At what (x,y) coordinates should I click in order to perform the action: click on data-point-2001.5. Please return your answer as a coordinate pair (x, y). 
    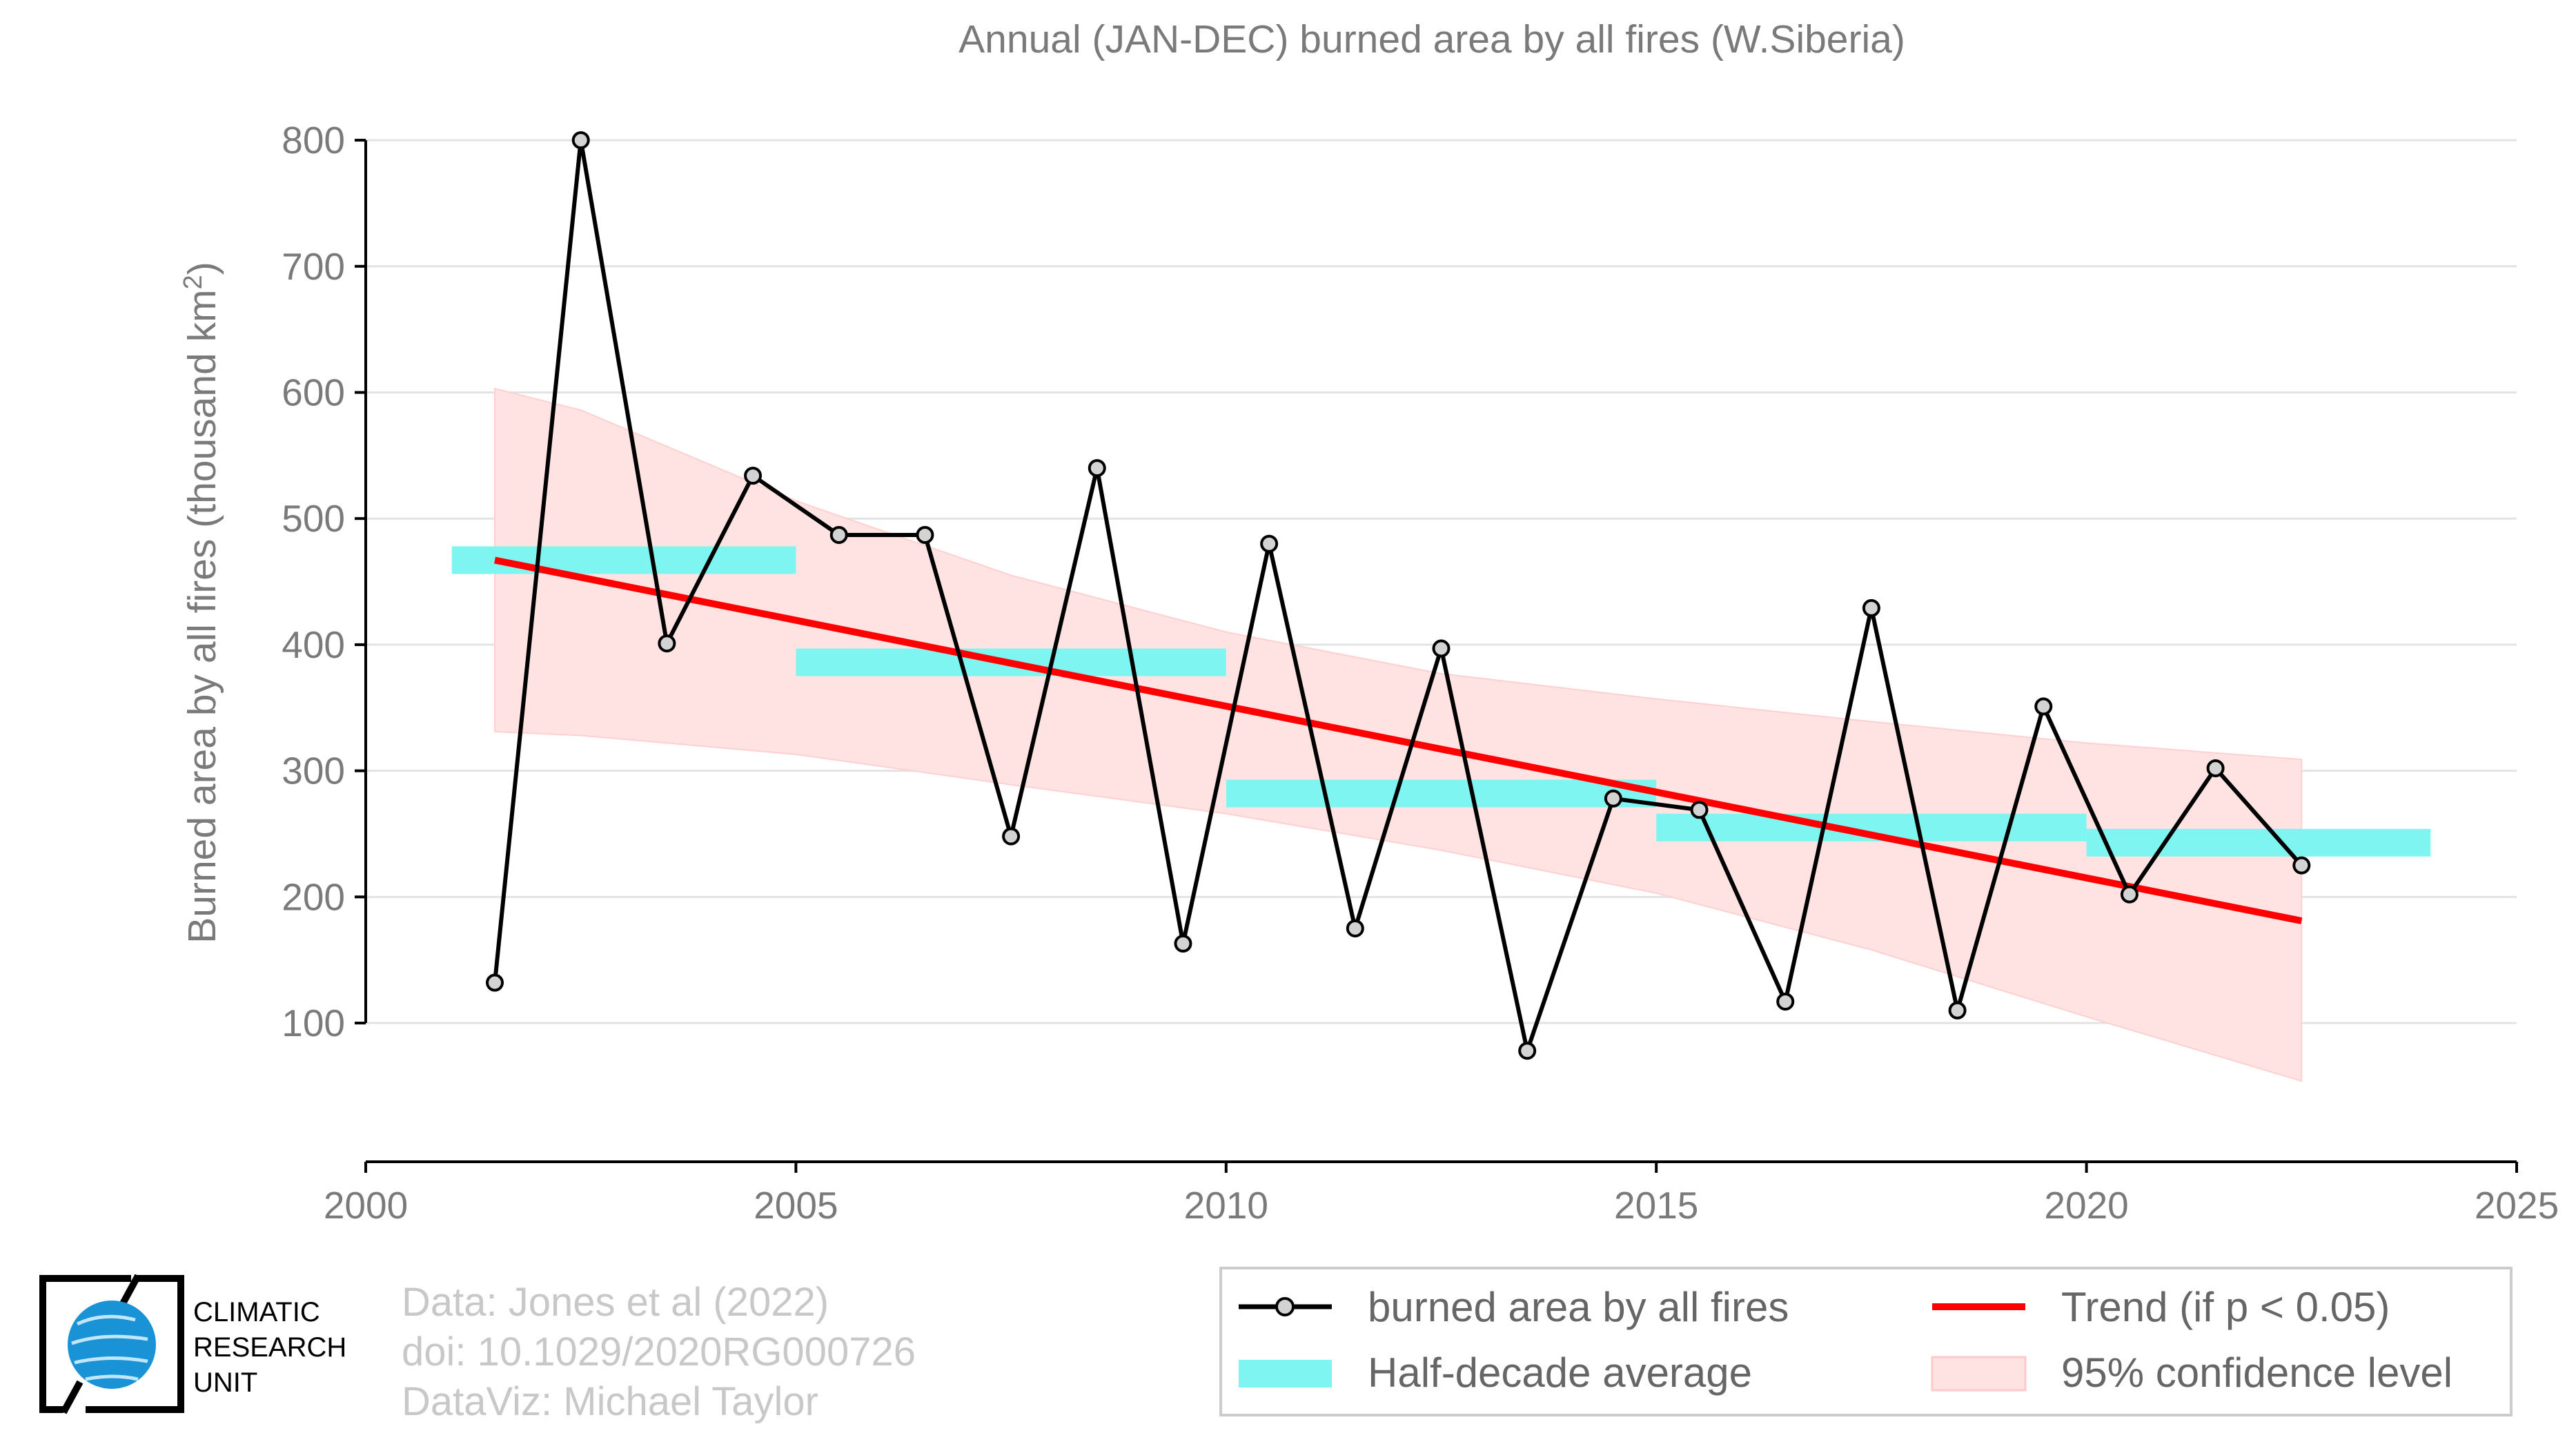
    Looking at the image, I should click on (495, 982).